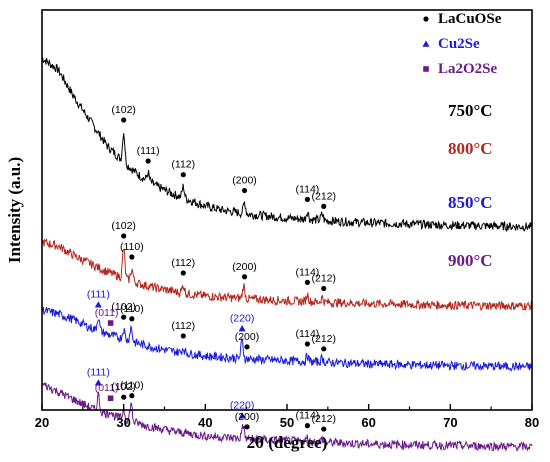  Describe the element at coordinates (123, 422) in the screenshot. I see `x-tick-label-1: 30` at that location.